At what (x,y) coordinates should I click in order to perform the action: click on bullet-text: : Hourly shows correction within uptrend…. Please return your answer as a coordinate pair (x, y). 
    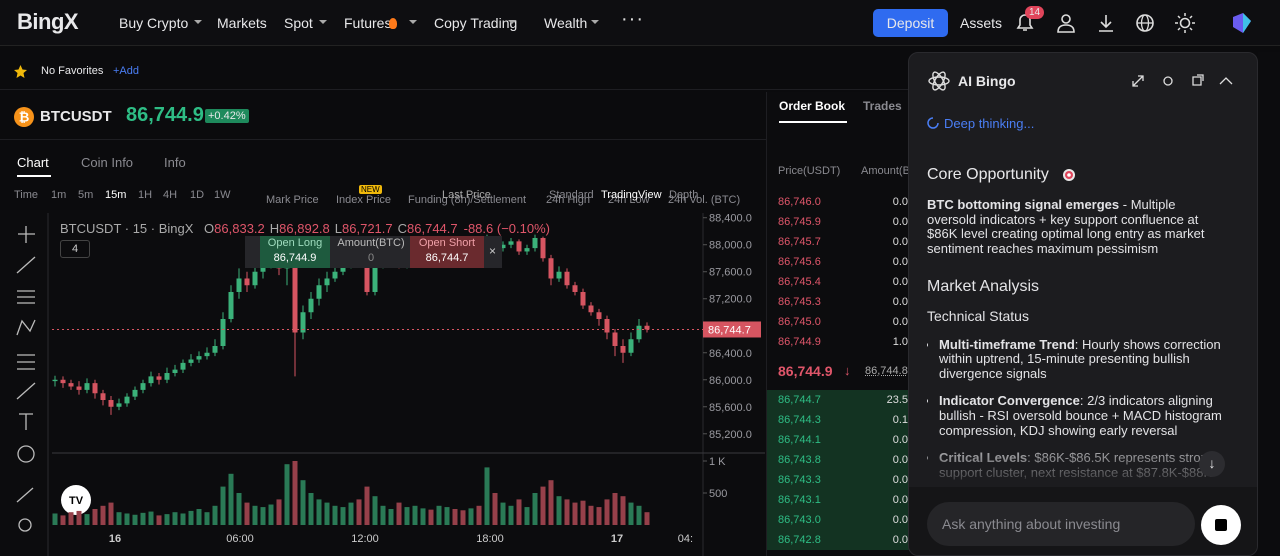
    Looking at the image, I should click on (1080, 358).